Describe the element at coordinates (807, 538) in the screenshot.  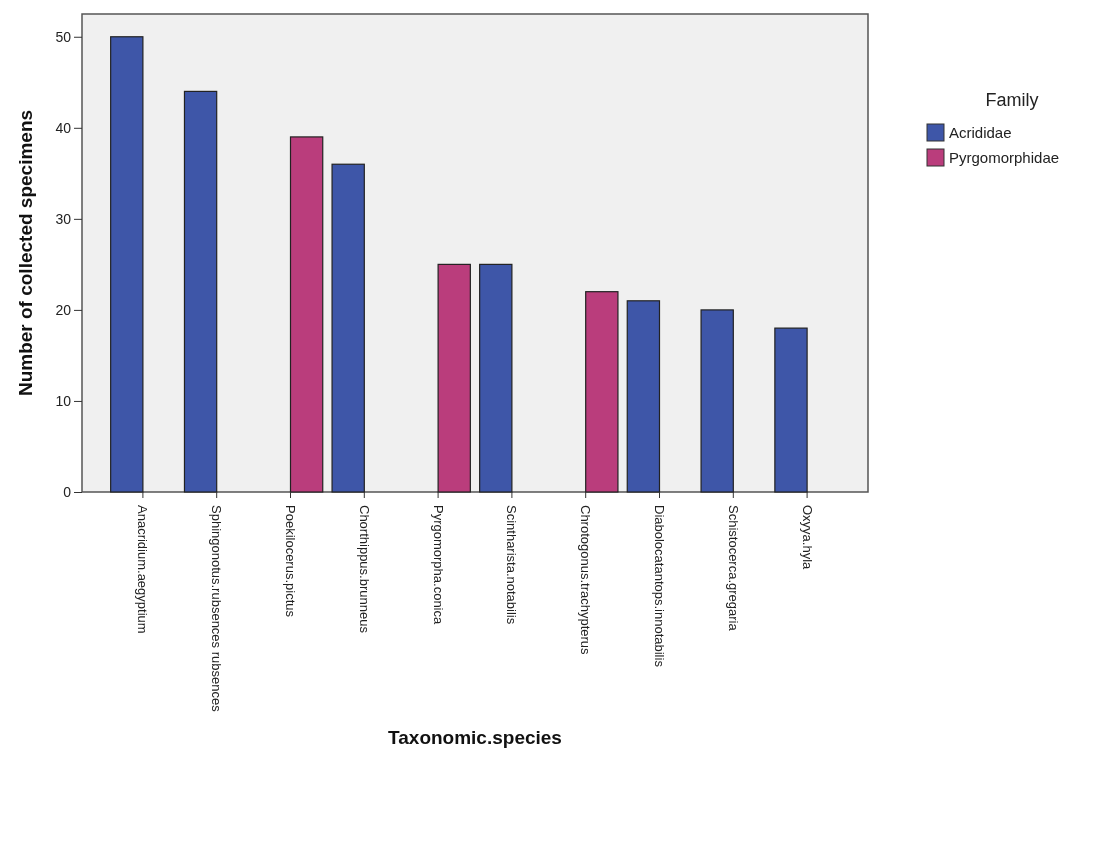
I see `x-tick-label: Oxyya.hyla` at that location.